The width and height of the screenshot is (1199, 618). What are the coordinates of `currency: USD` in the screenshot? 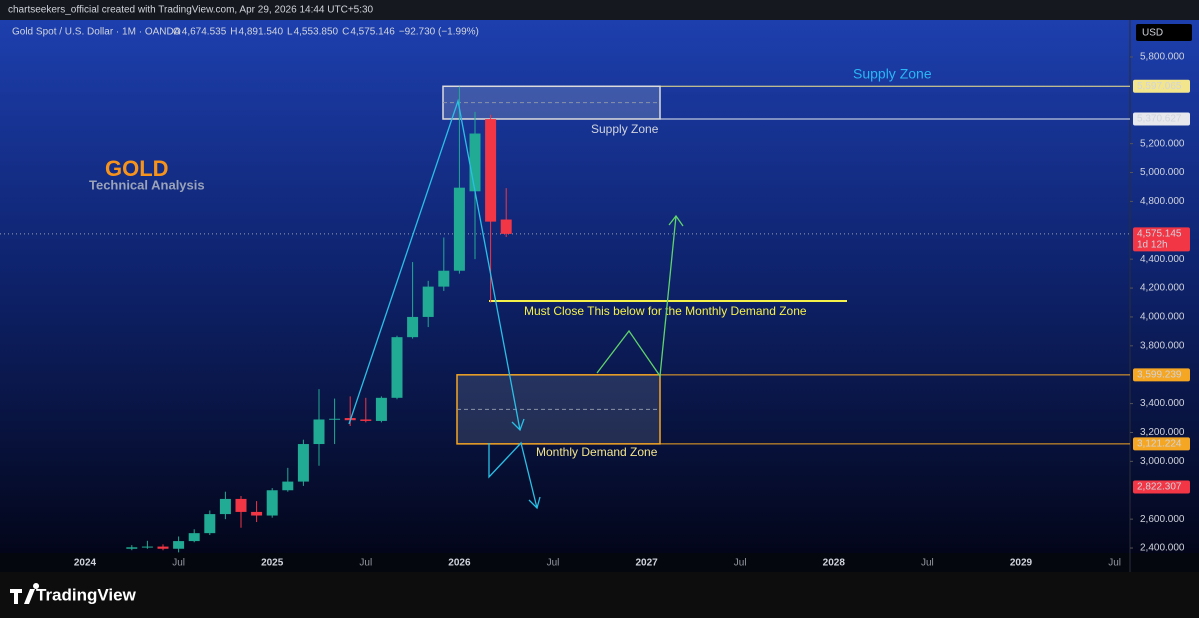 It's located at (1152, 33).